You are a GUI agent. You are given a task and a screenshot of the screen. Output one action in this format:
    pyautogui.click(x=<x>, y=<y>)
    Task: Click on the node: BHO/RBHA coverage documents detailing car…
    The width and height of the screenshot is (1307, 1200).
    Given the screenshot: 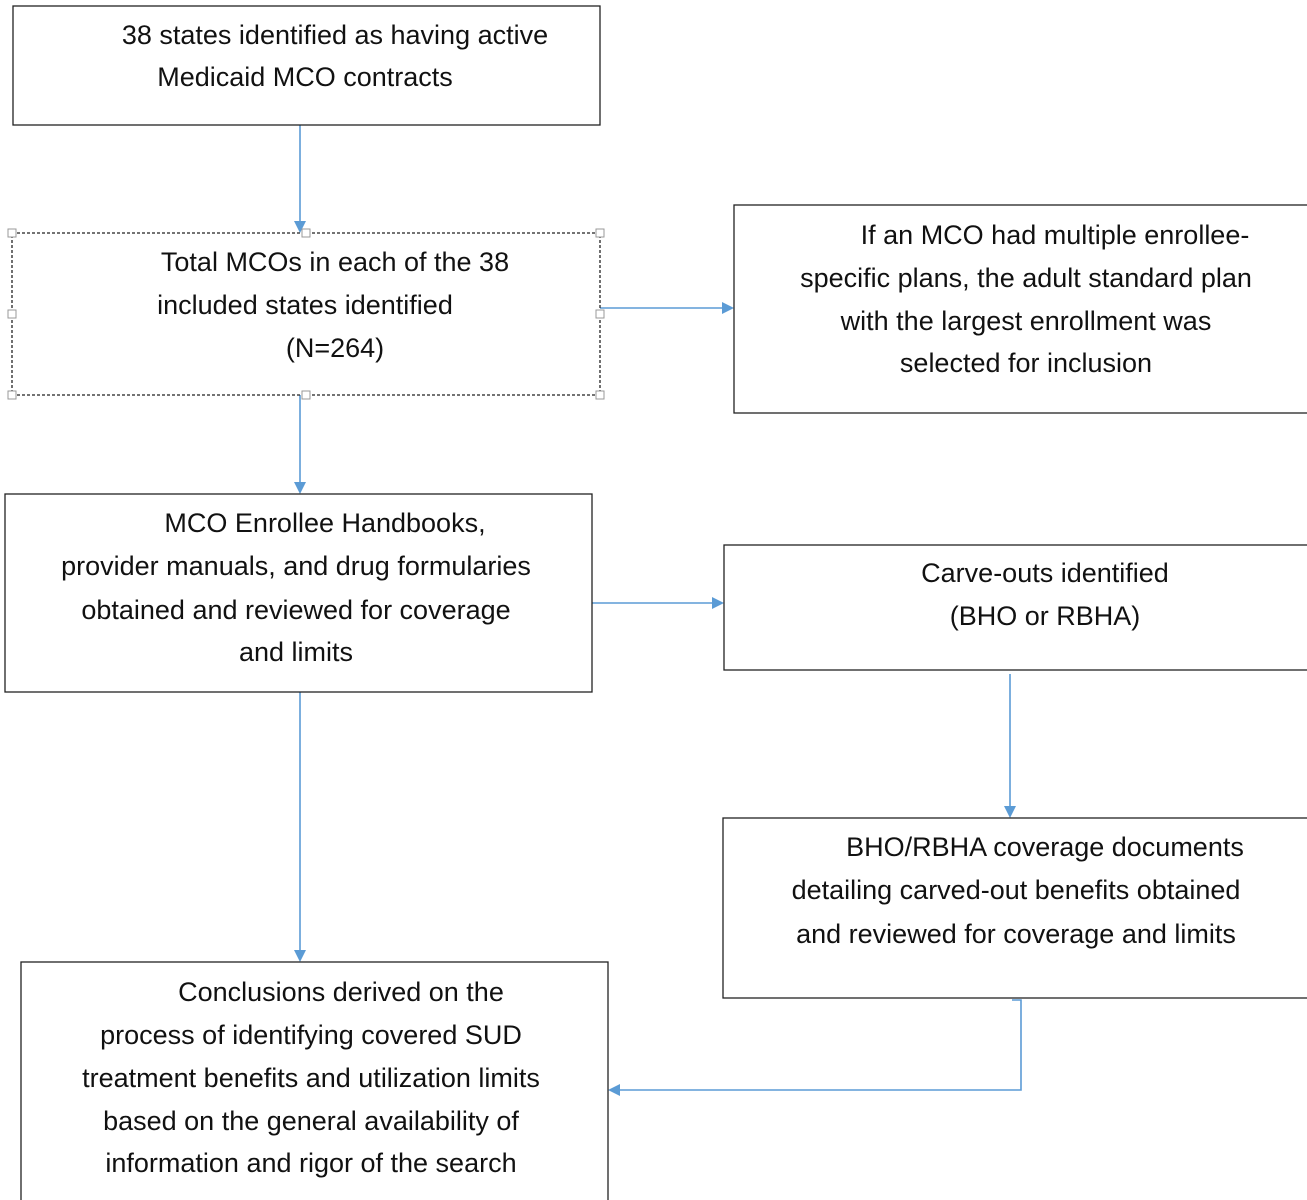 What is the action you would take?
    pyautogui.click(x=1014, y=908)
    